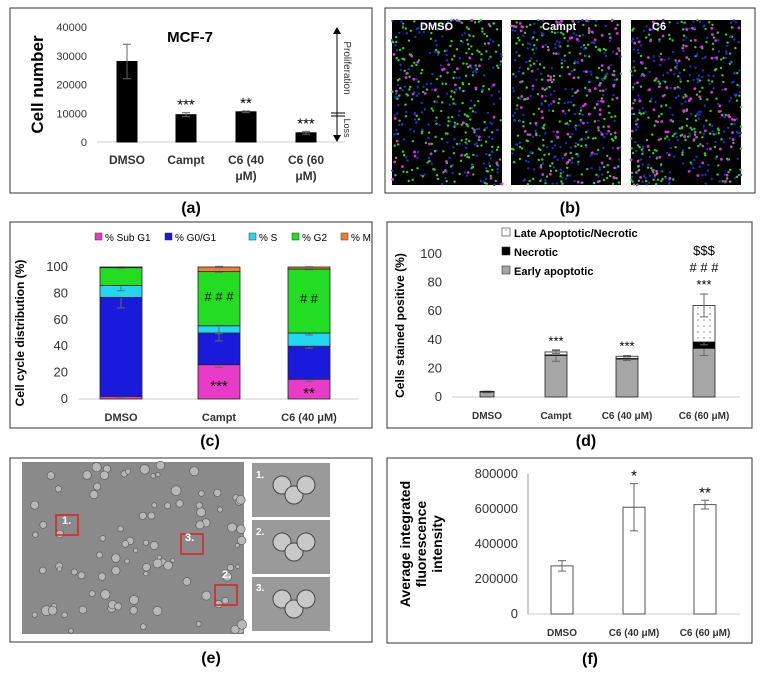 This screenshot has height=673, width=763. I want to click on arrow-down-icon, so click(337, 138).